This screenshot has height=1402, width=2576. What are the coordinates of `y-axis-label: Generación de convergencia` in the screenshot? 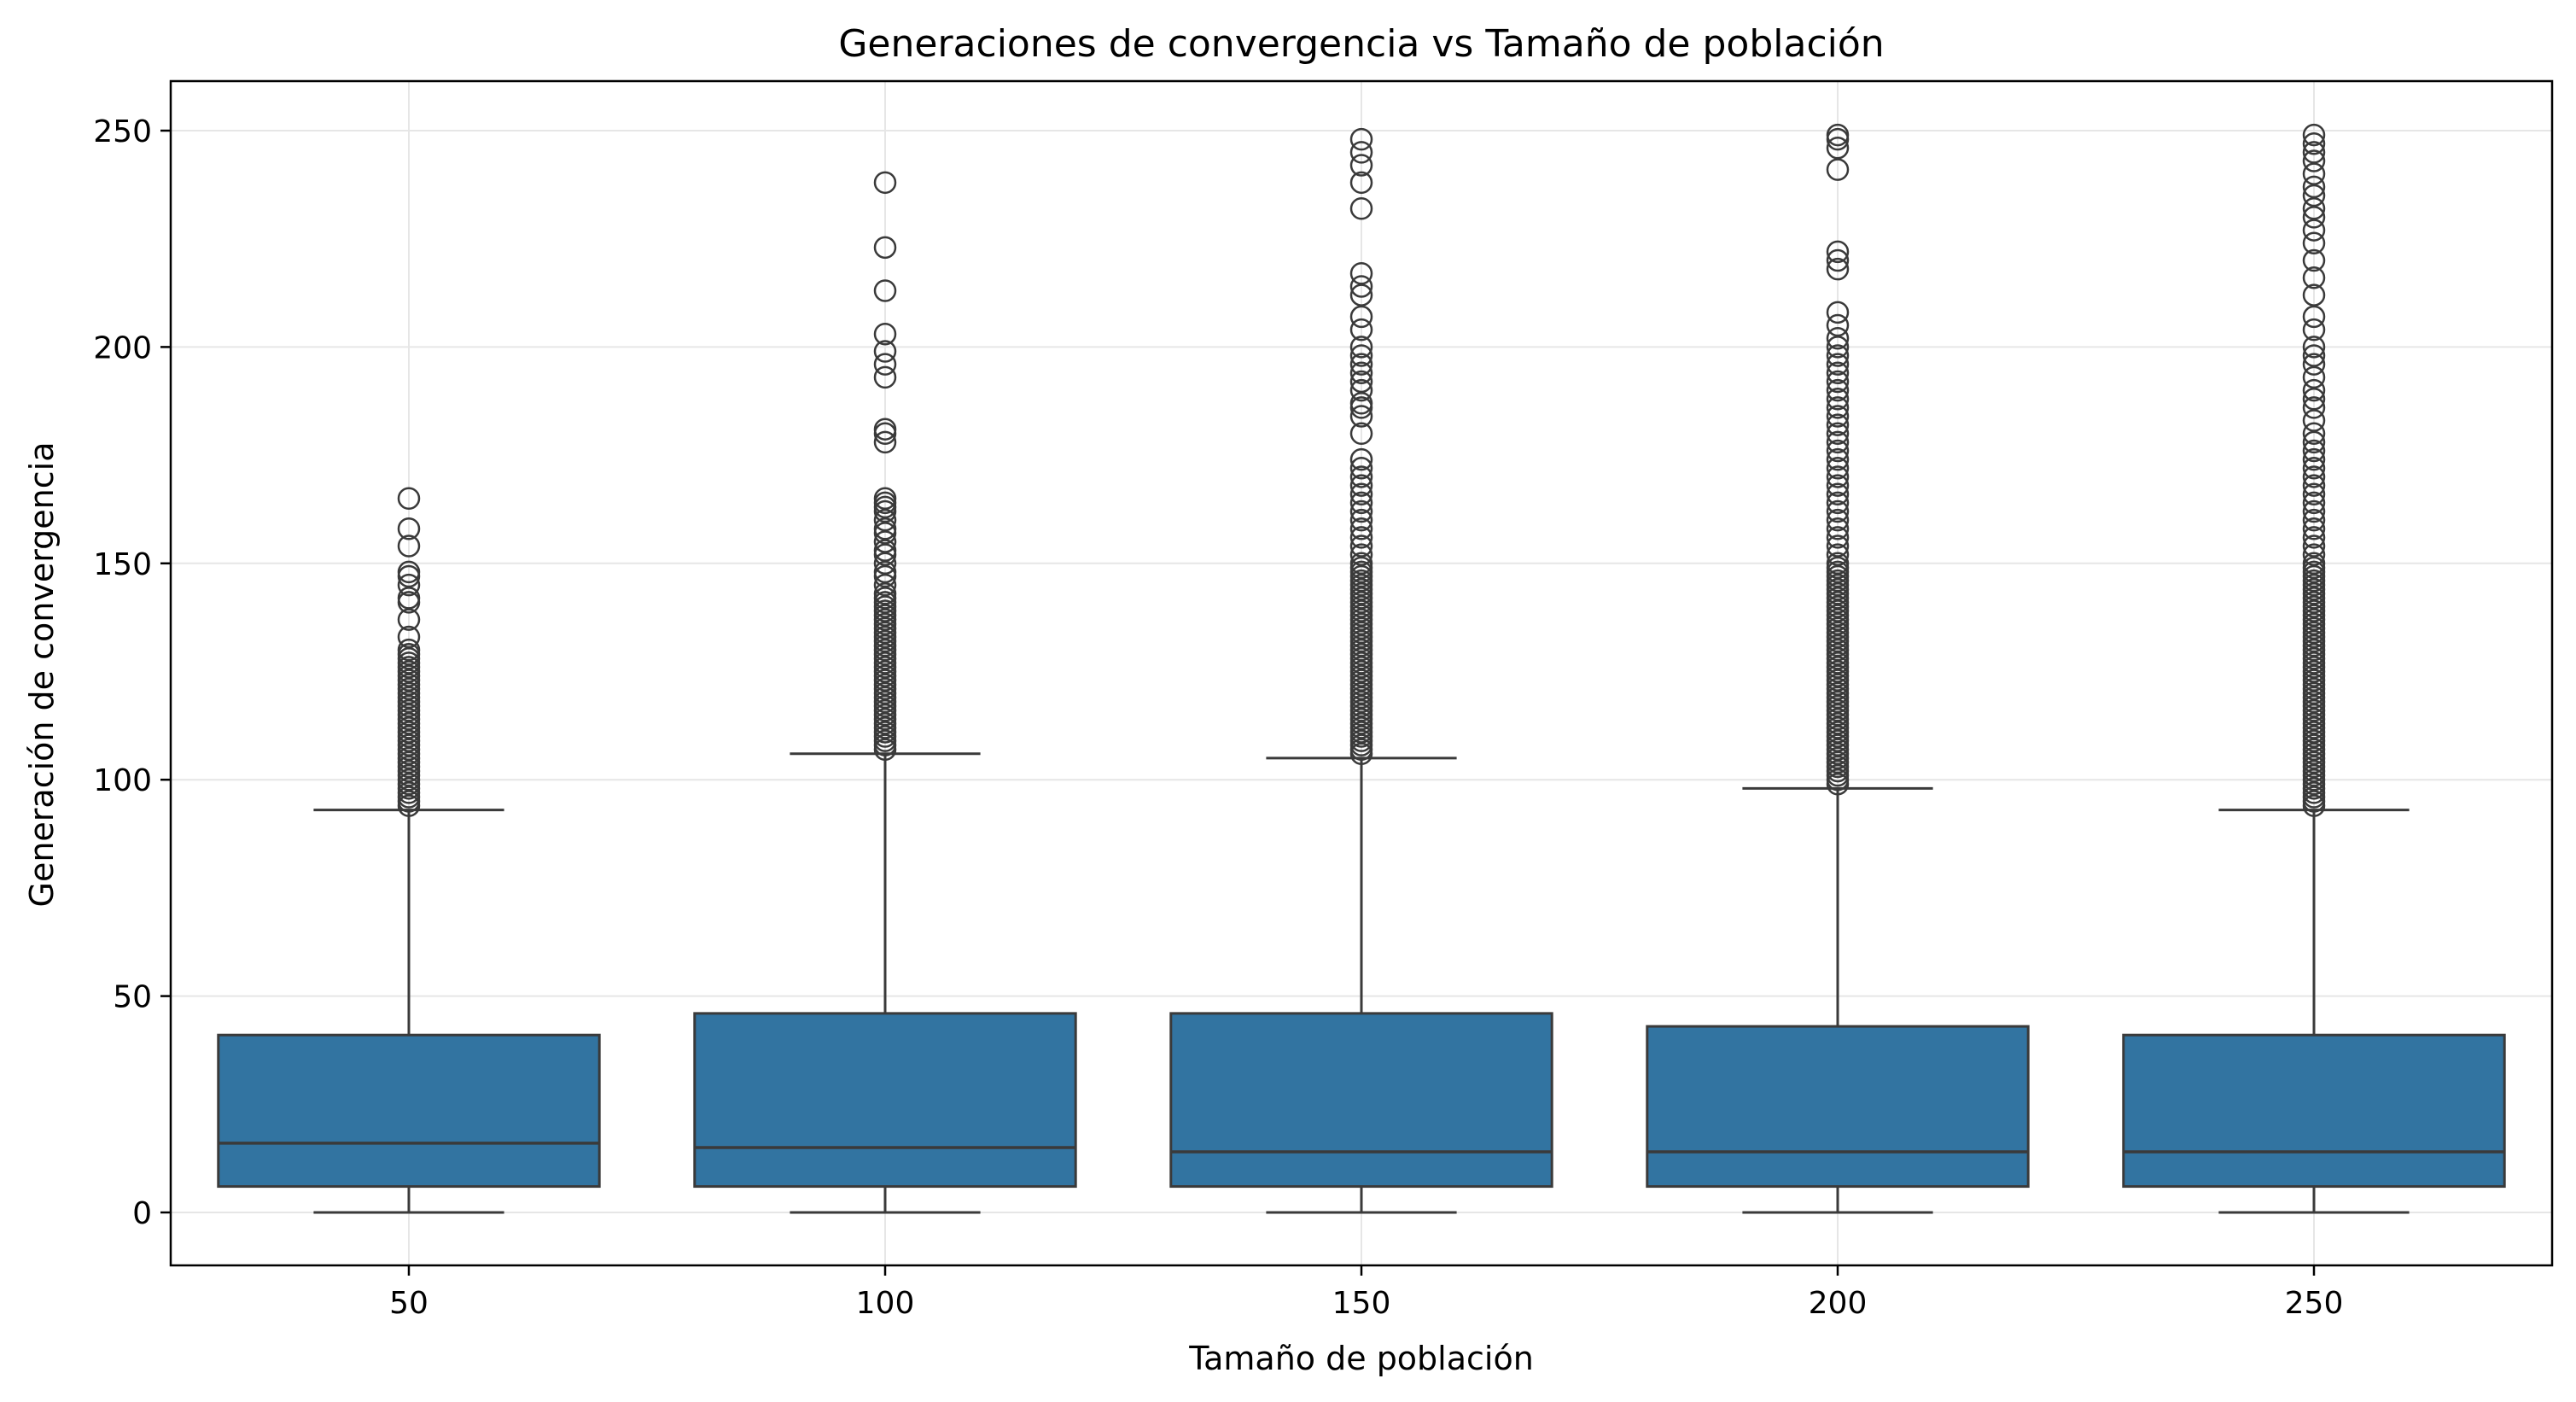 It's located at (42, 674).